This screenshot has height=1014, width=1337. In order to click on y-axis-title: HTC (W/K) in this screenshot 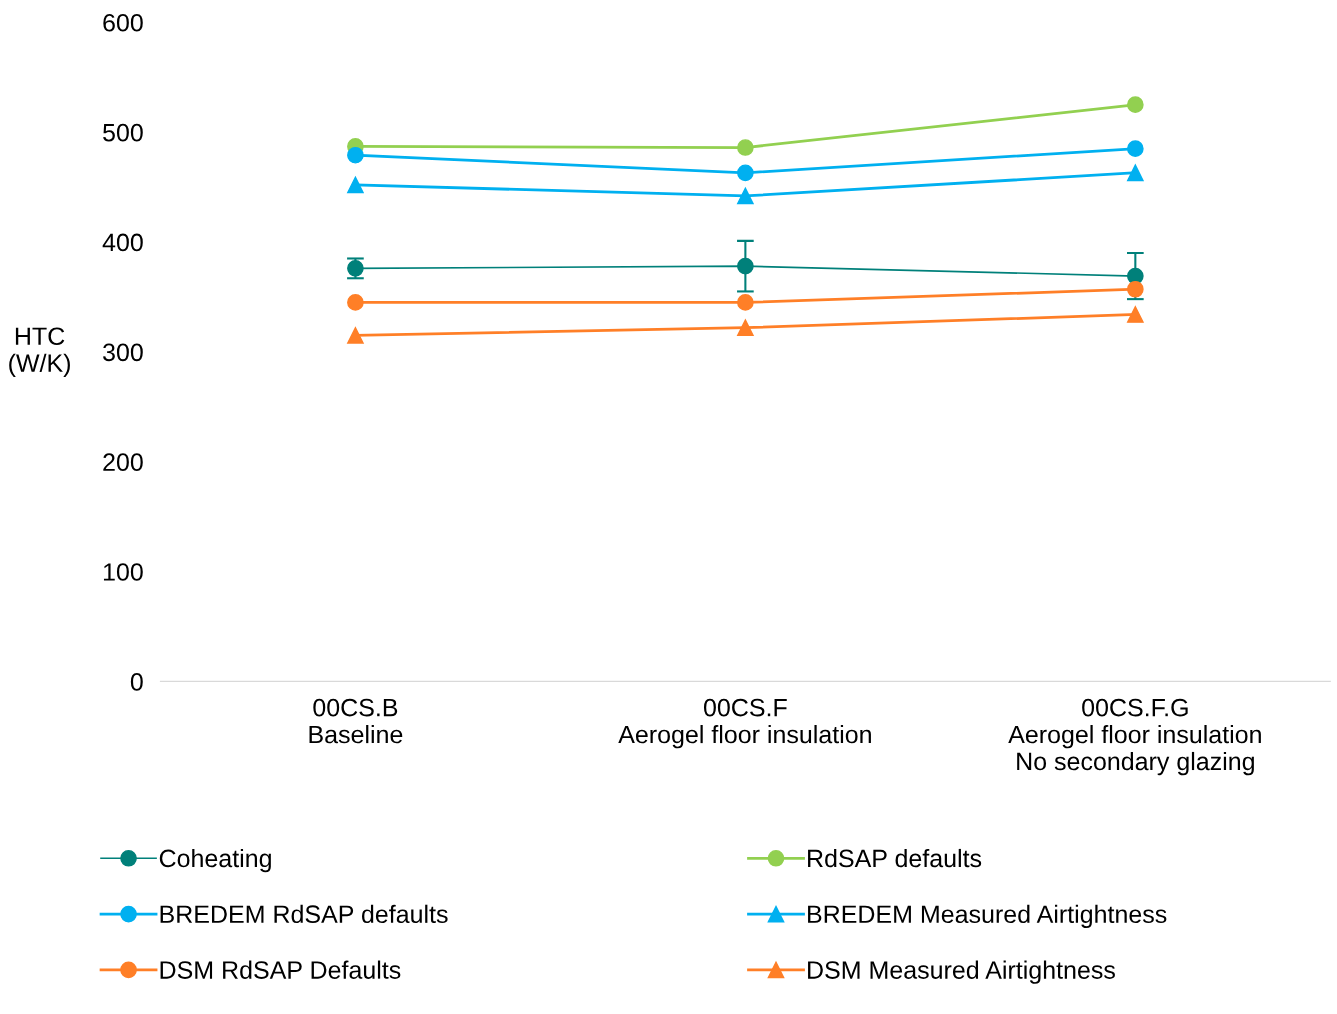, I will do `click(39, 352)`.